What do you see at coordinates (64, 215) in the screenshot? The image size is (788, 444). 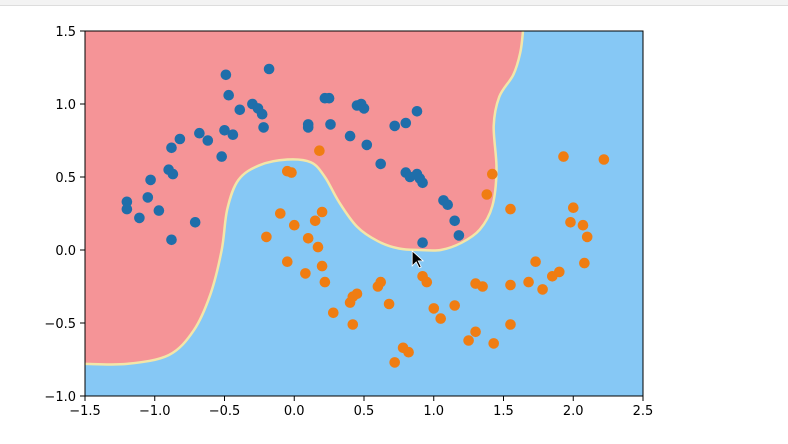 I see `y-axis: −1.0 −0.5 0.0 0.5 1.0 1.5` at bounding box center [64, 215].